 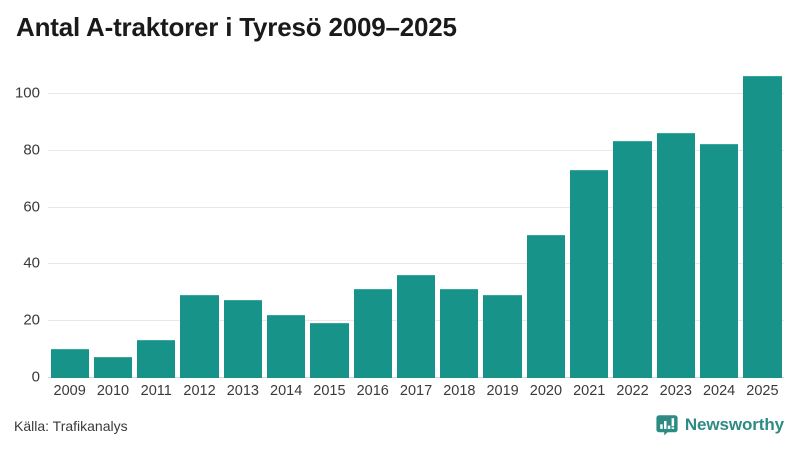 I want to click on bar-2019, so click(x=502, y=336).